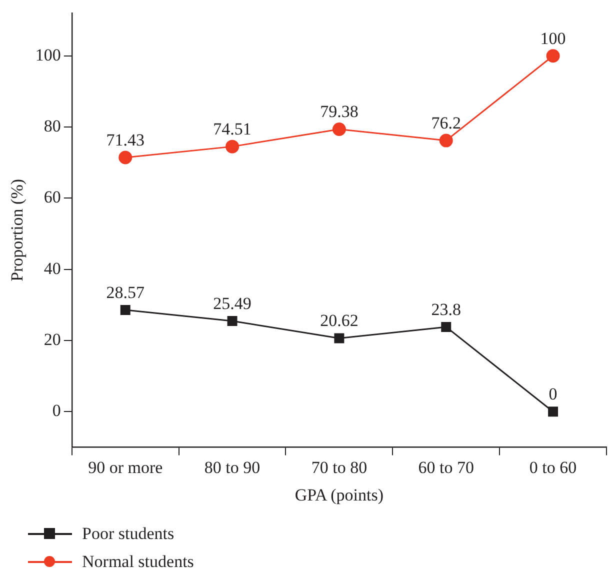 Image resolution: width=614 pixels, height=575 pixels. Describe the element at coordinates (125, 140) in the screenshot. I see `data-label: 71.43` at that location.